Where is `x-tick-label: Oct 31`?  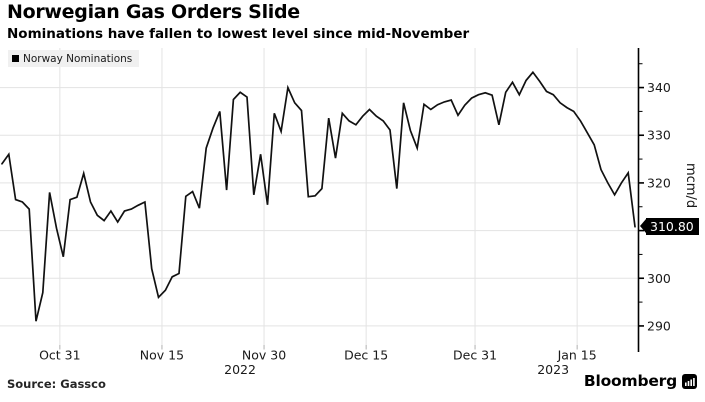
x-tick-label: Oct 31 is located at coordinates (60, 355).